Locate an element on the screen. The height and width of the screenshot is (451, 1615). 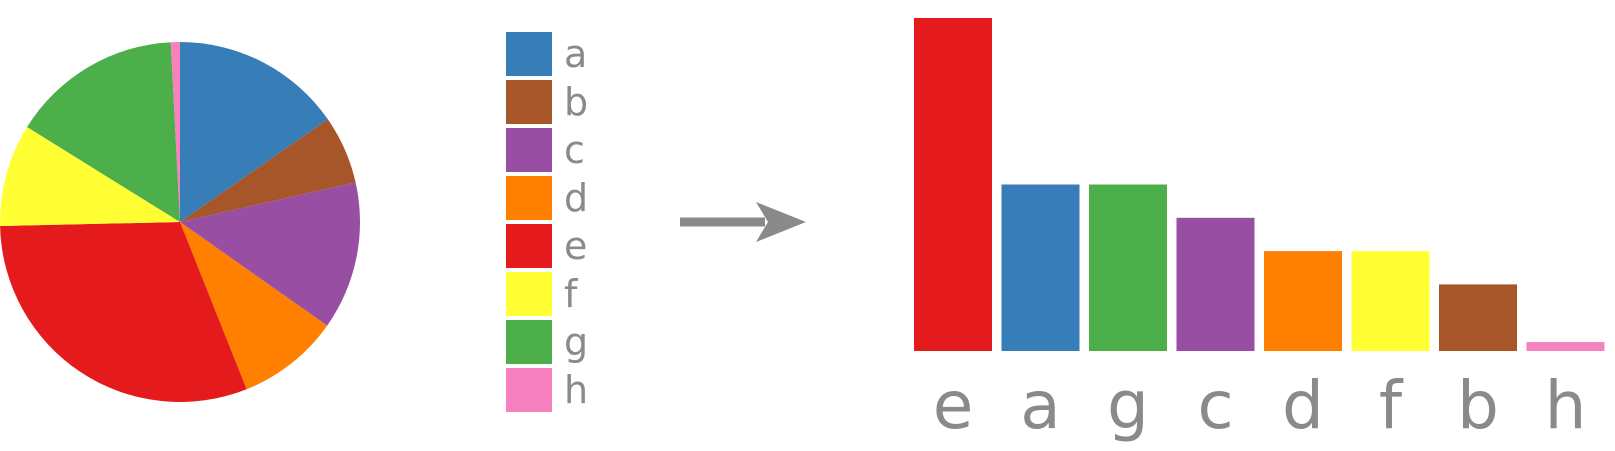
legend-label-d: d is located at coordinates (576, 198).